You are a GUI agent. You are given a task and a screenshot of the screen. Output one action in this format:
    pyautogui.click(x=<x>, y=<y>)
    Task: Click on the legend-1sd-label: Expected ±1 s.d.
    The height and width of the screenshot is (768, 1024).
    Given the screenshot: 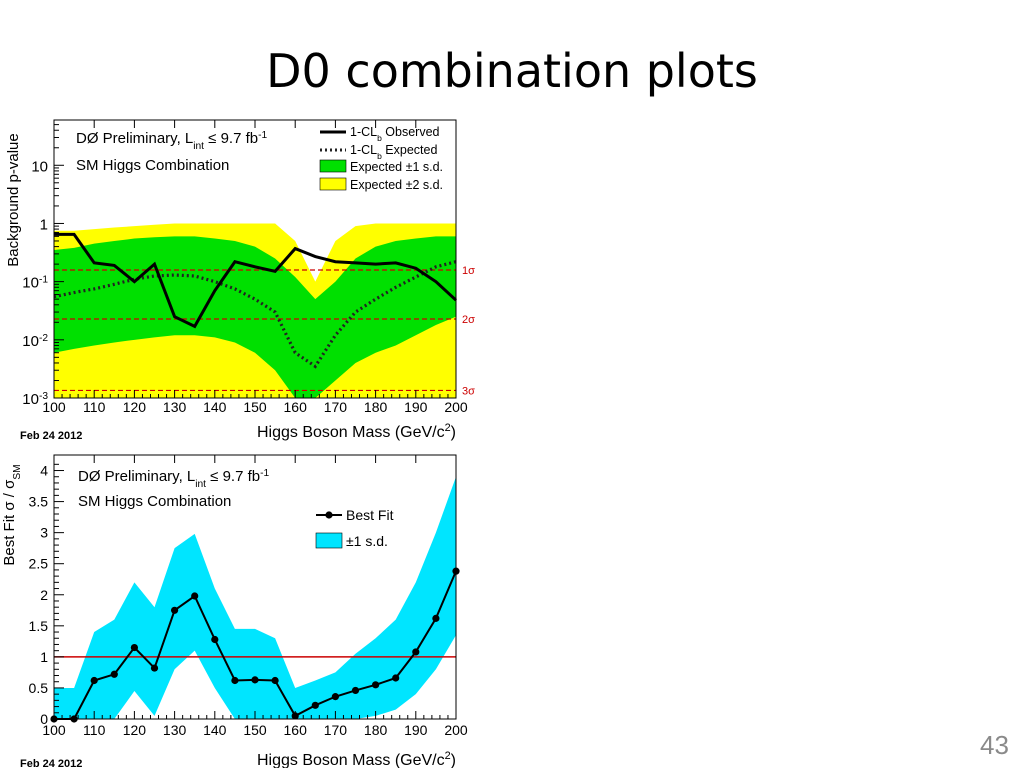 What is the action you would take?
    pyautogui.click(x=396, y=167)
    